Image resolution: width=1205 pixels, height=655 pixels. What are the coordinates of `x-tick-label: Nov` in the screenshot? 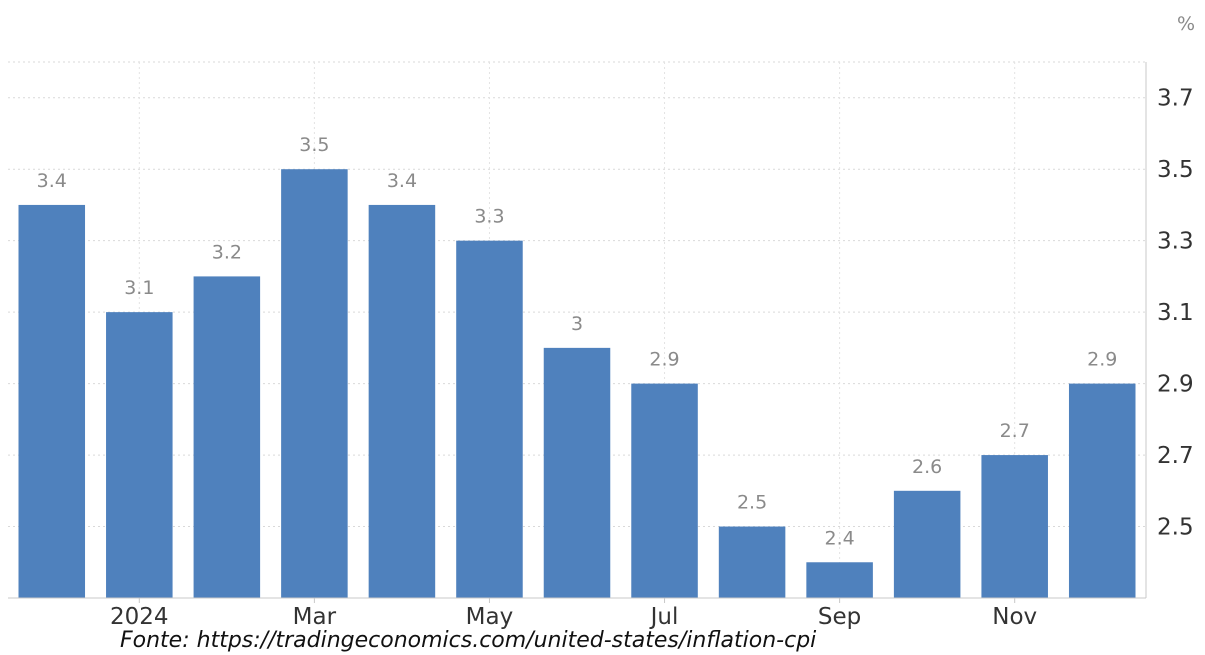 It's located at (1014, 617).